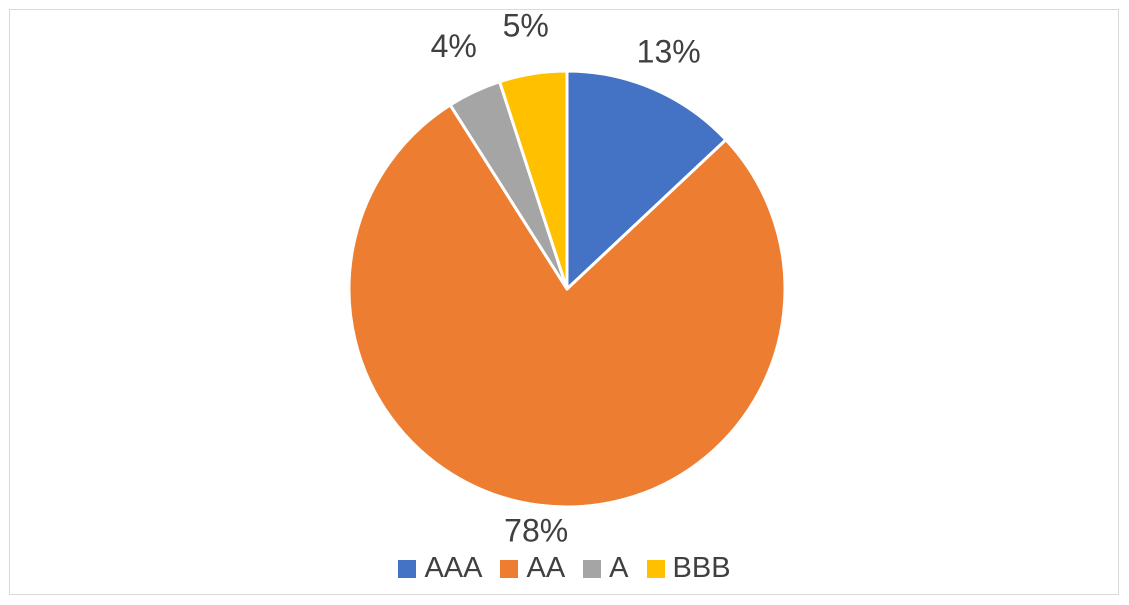  I want to click on legend-item-aa: AA, so click(532, 568).